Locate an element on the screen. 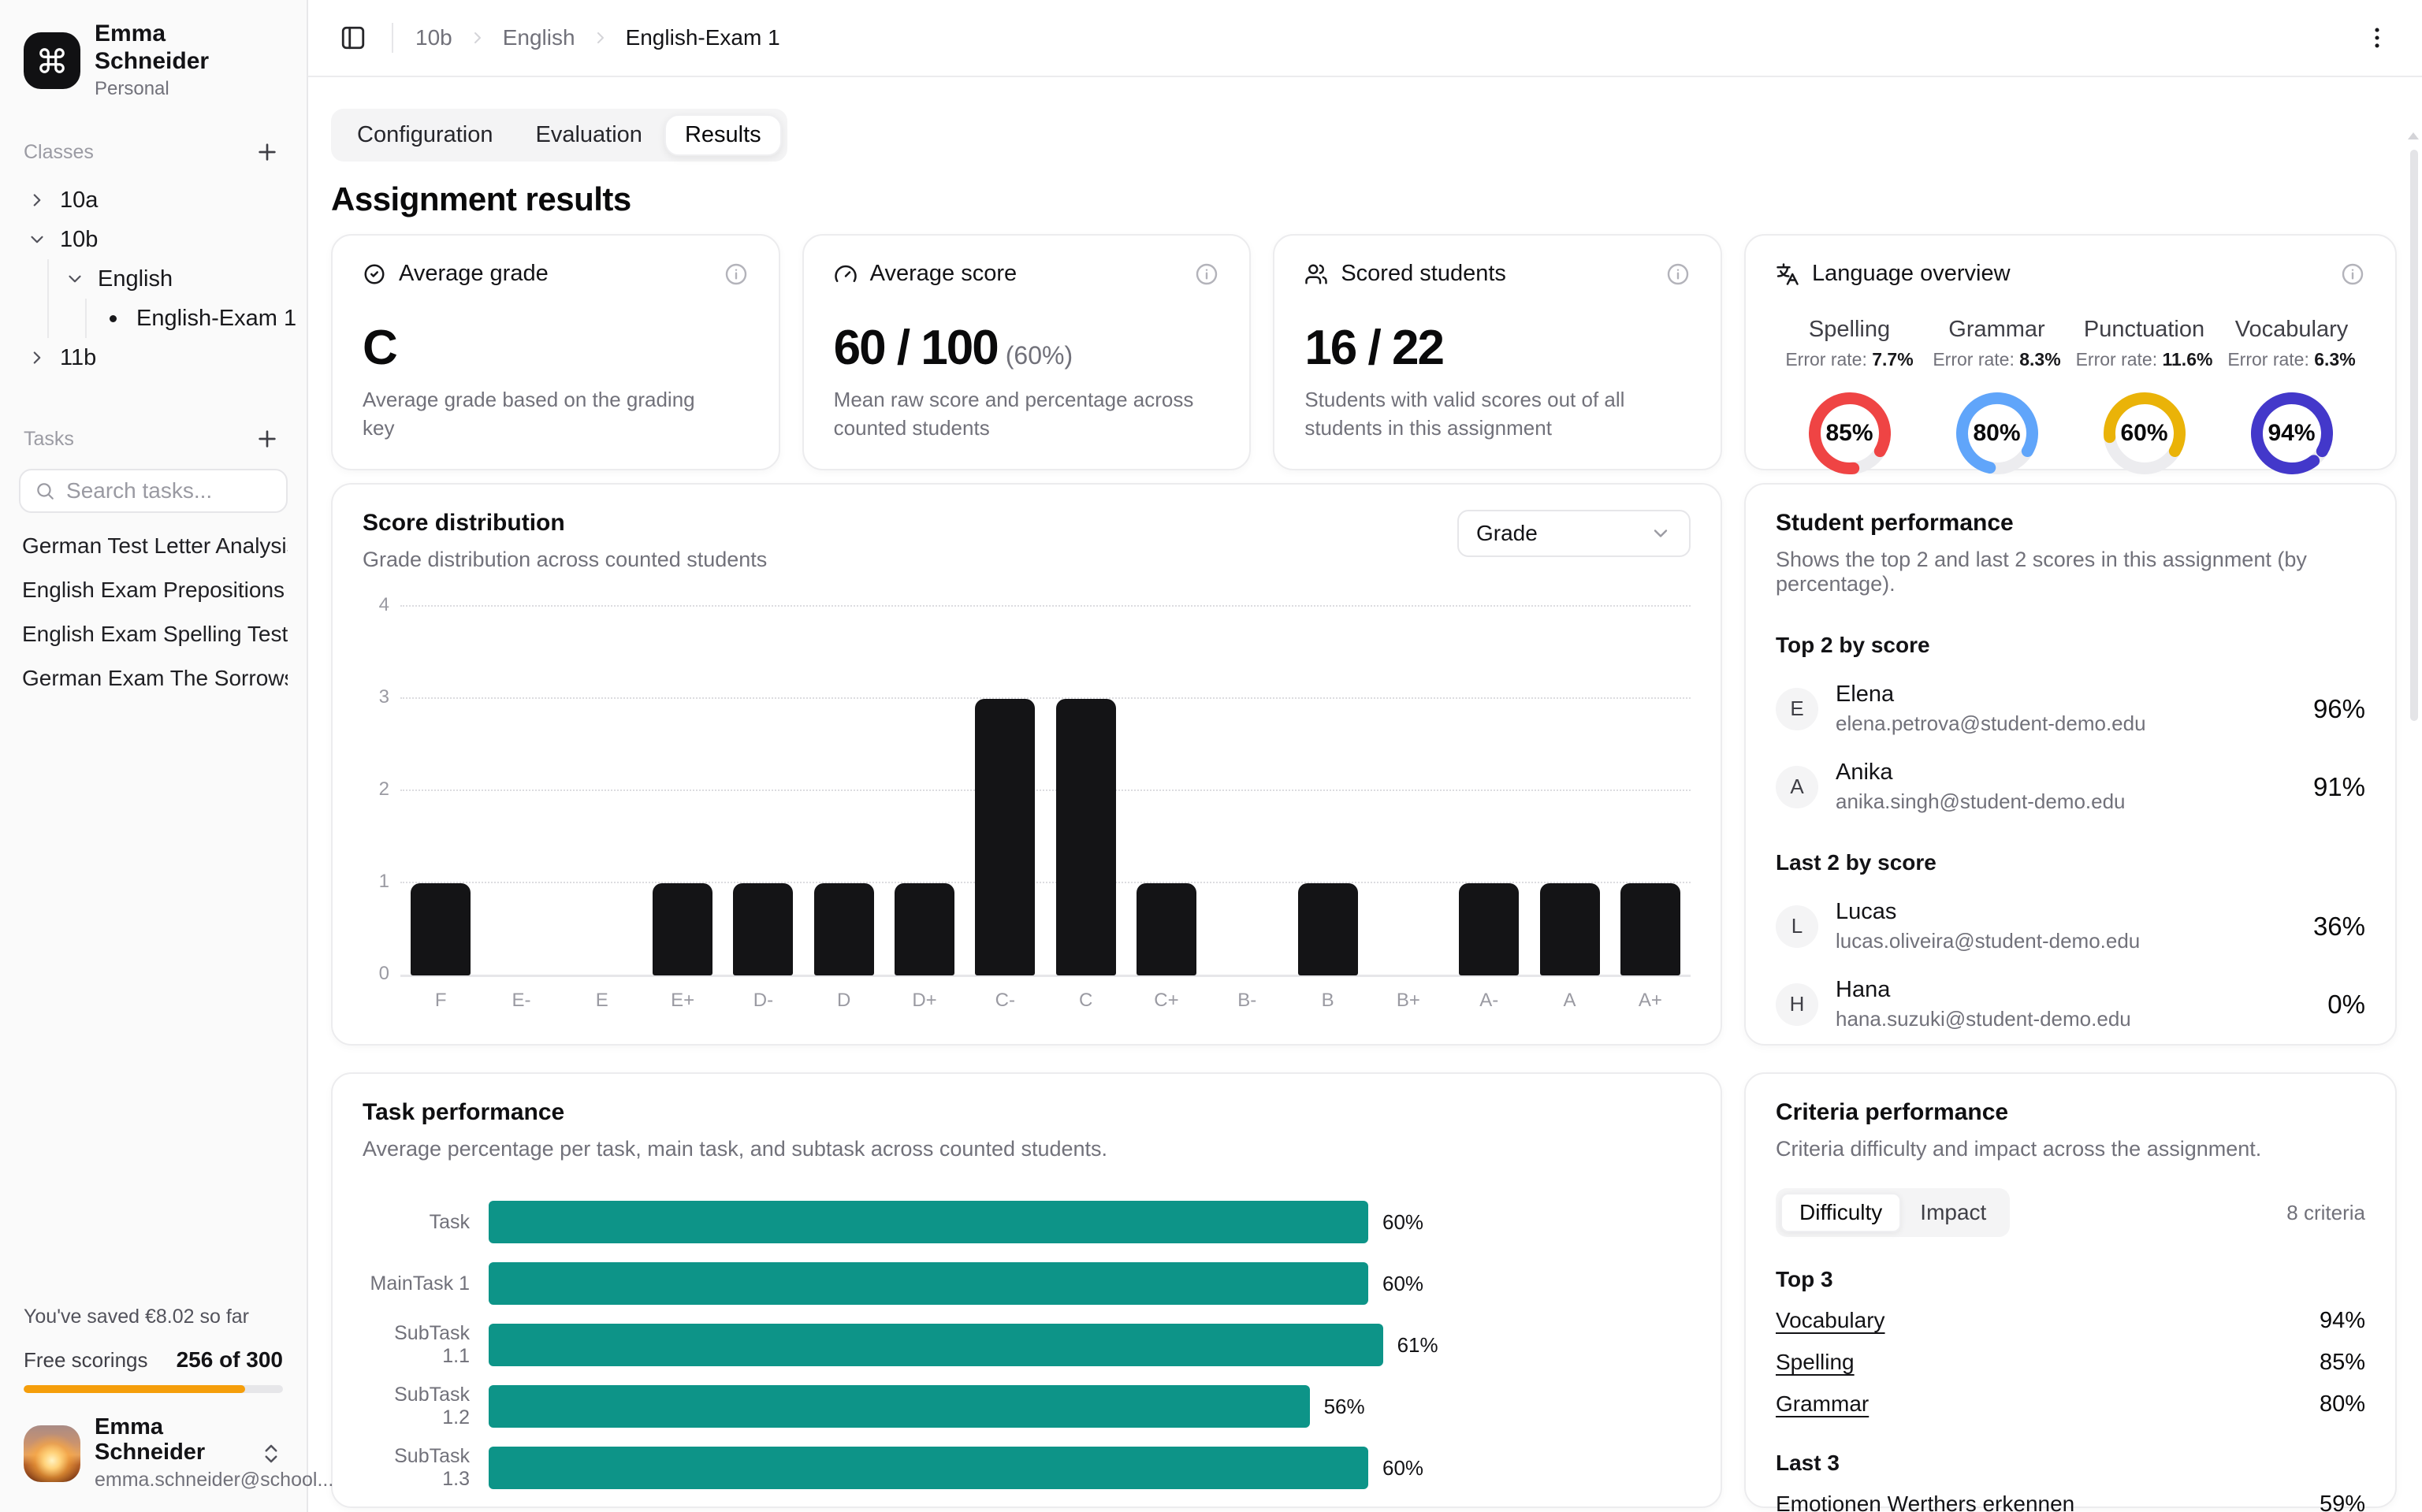 This screenshot has height=1512, width=2422. tab-results: Results is located at coordinates (723, 135).